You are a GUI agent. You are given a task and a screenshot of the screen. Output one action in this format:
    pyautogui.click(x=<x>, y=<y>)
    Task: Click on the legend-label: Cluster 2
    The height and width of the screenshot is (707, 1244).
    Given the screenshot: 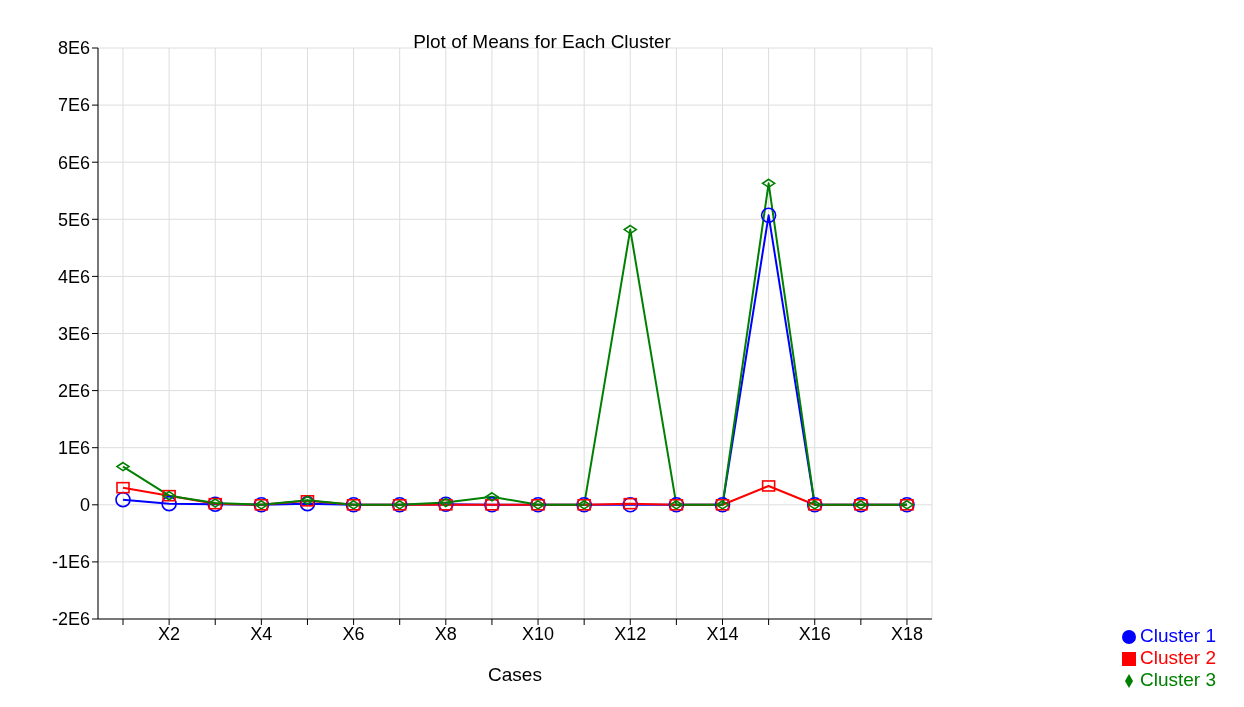 What is the action you would take?
    pyautogui.click(x=1177, y=657)
    